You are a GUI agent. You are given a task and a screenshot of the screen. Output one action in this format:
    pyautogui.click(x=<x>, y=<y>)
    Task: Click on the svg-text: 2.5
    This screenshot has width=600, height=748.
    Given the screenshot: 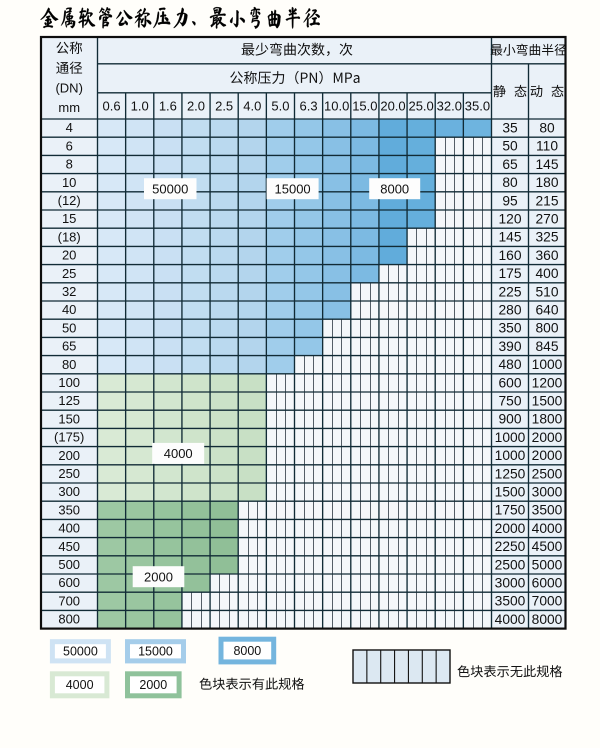 What is the action you would take?
    pyautogui.click(x=224, y=105)
    